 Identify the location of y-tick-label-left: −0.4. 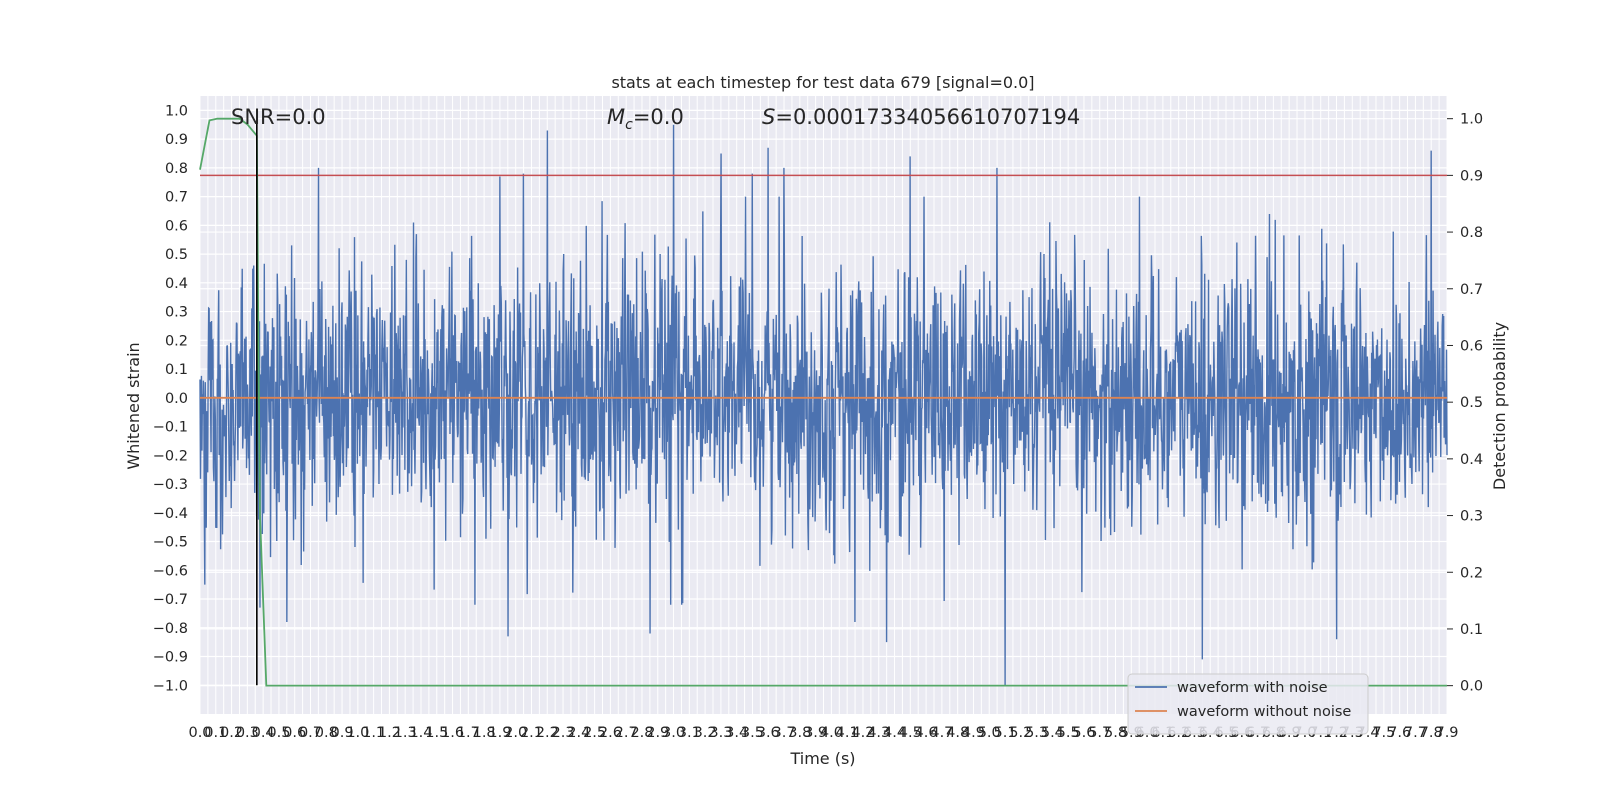
(170, 514).